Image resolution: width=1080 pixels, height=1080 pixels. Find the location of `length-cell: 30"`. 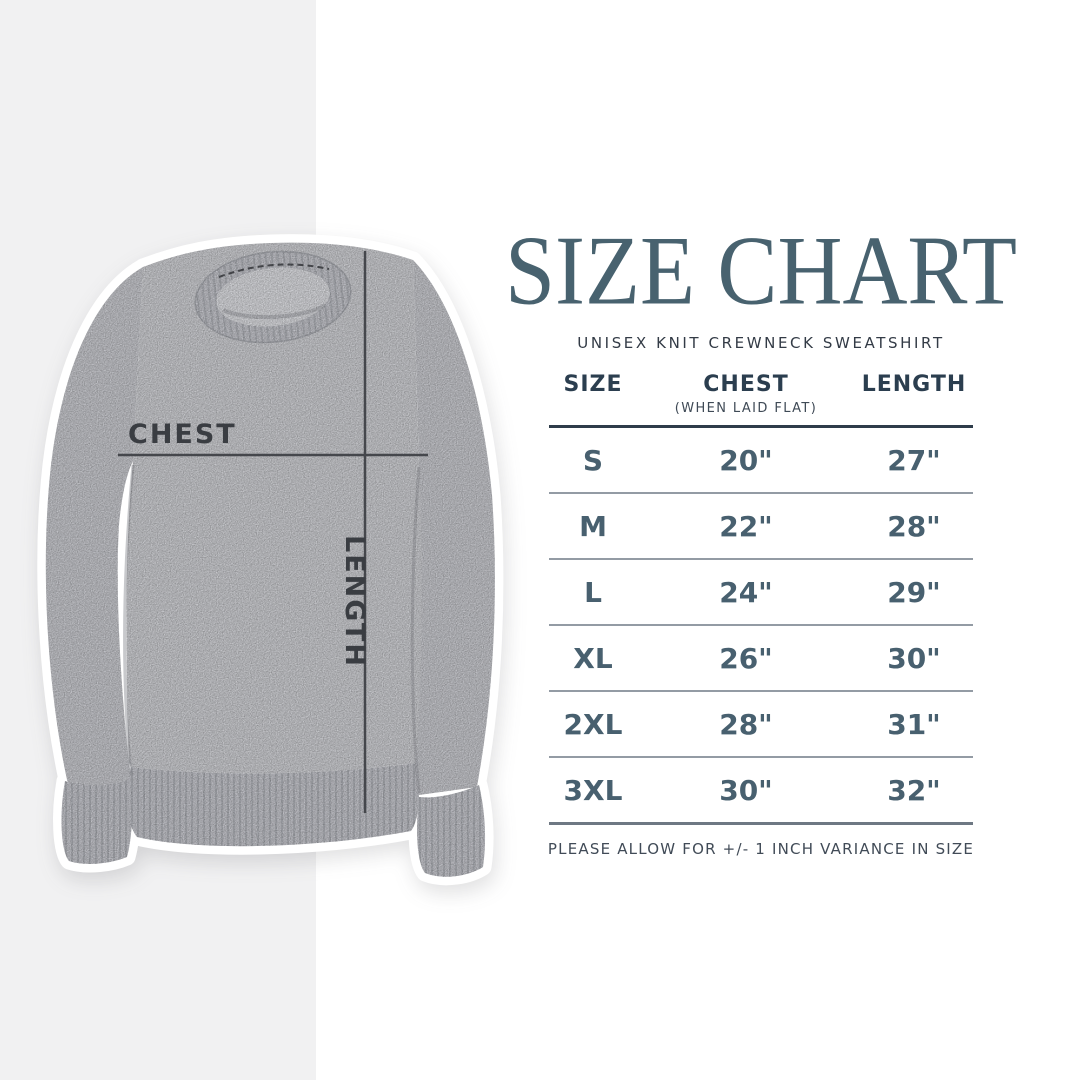

length-cell: 30" is located at coordinates (914, 658).